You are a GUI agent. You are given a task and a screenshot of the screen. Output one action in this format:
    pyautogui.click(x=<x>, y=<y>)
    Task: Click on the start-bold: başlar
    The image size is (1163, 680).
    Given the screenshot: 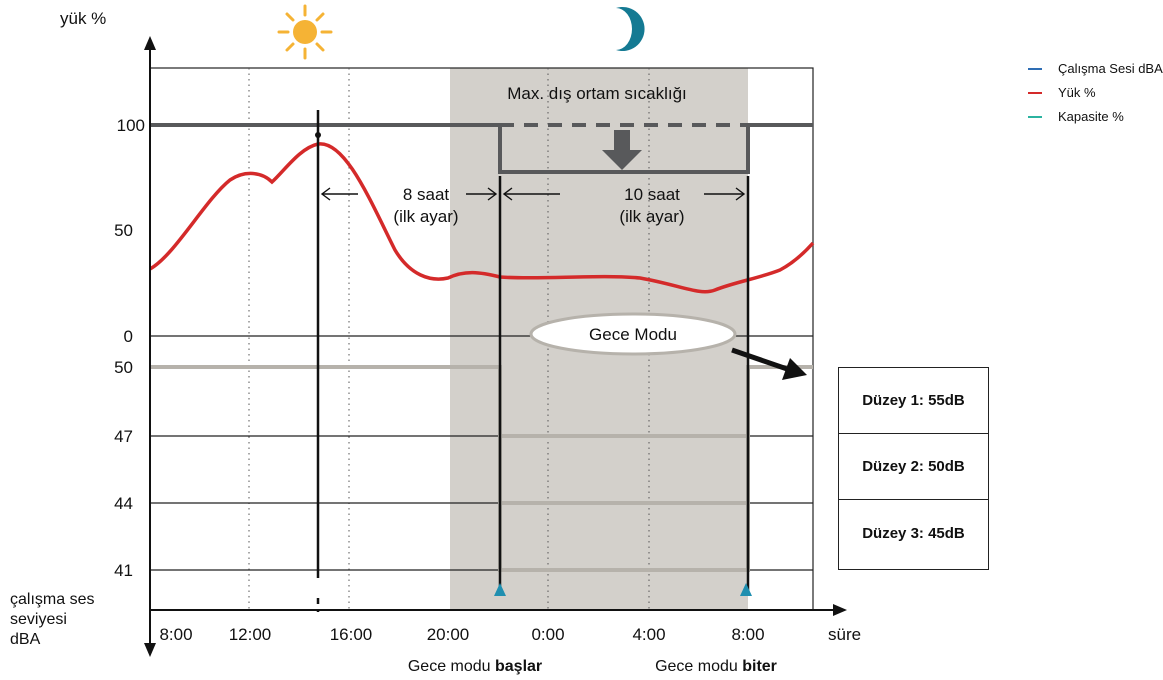 What is the action you would take?
    pyautogui.click(x=518, y=666)
    